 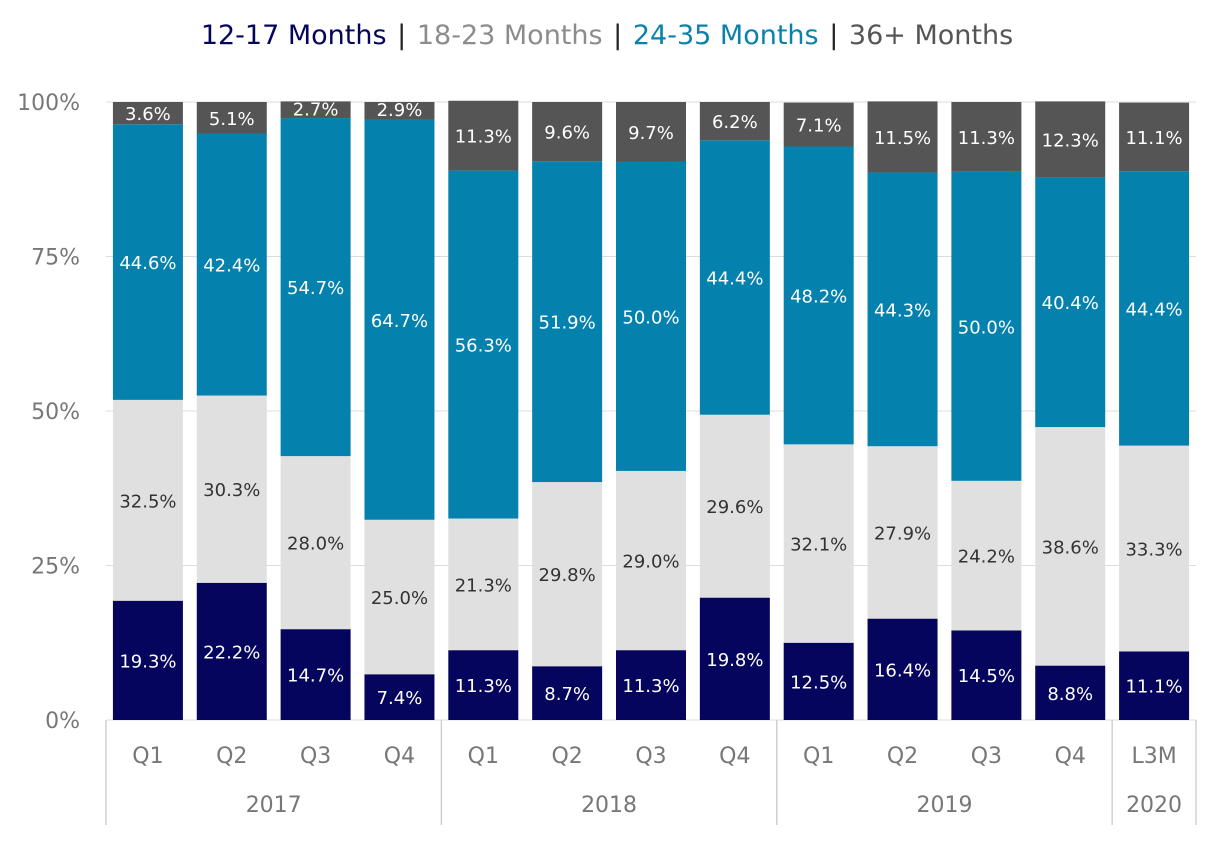 I want to click on data-label: 7.4%, so click(x=400, y=698).